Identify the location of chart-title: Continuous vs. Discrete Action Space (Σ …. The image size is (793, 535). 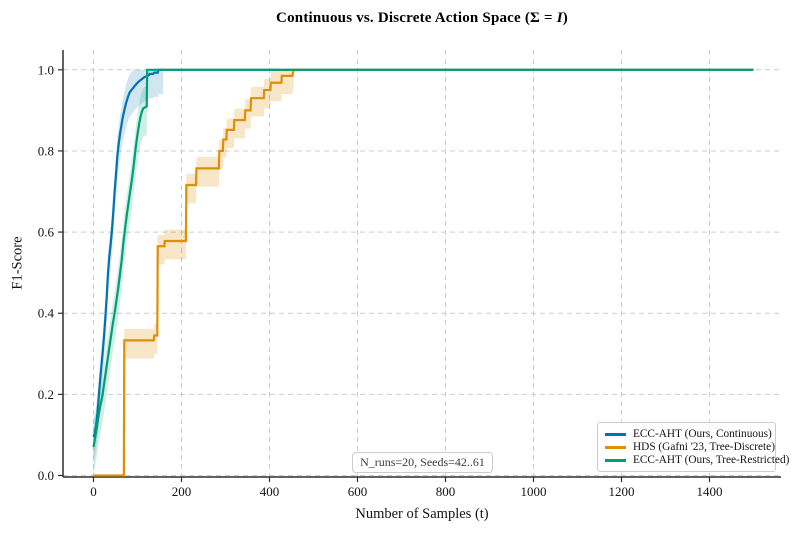
(422, 18).